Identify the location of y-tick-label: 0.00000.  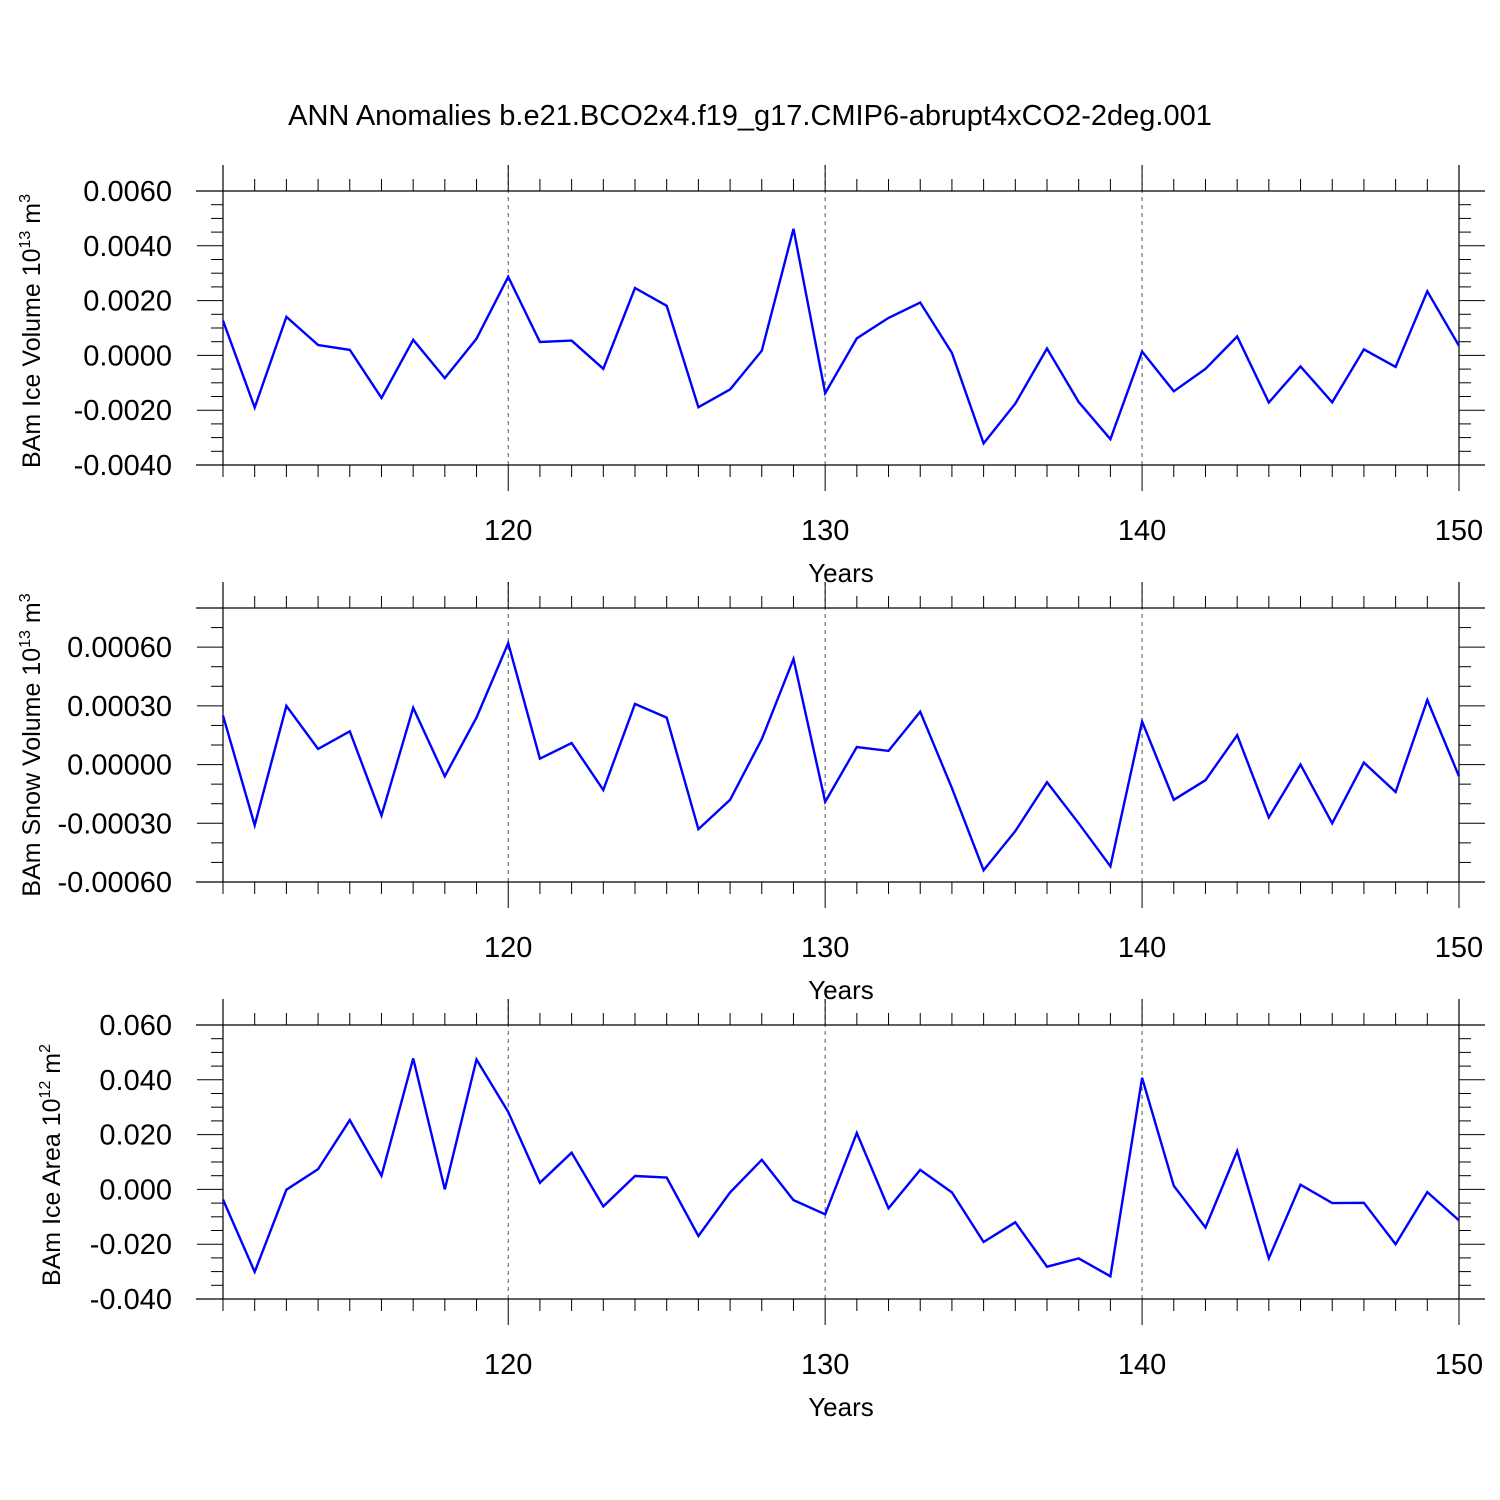
(119, 766).